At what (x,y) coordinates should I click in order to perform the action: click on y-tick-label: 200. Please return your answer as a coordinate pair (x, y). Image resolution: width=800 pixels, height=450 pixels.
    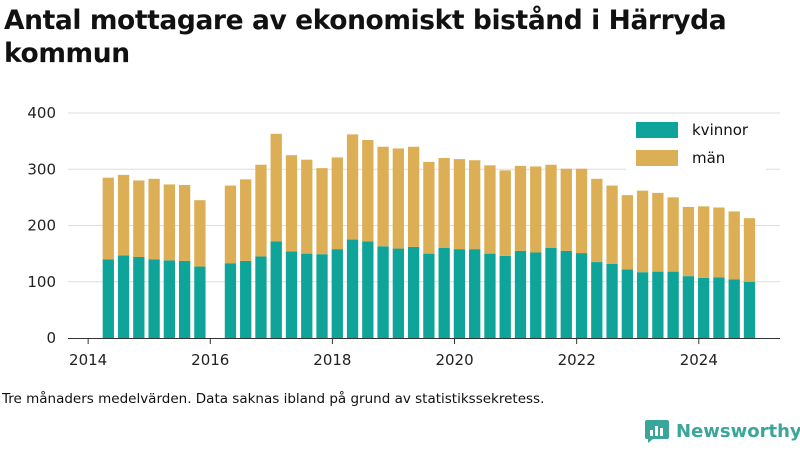
    Looking at the image, I should click on (41, 226).